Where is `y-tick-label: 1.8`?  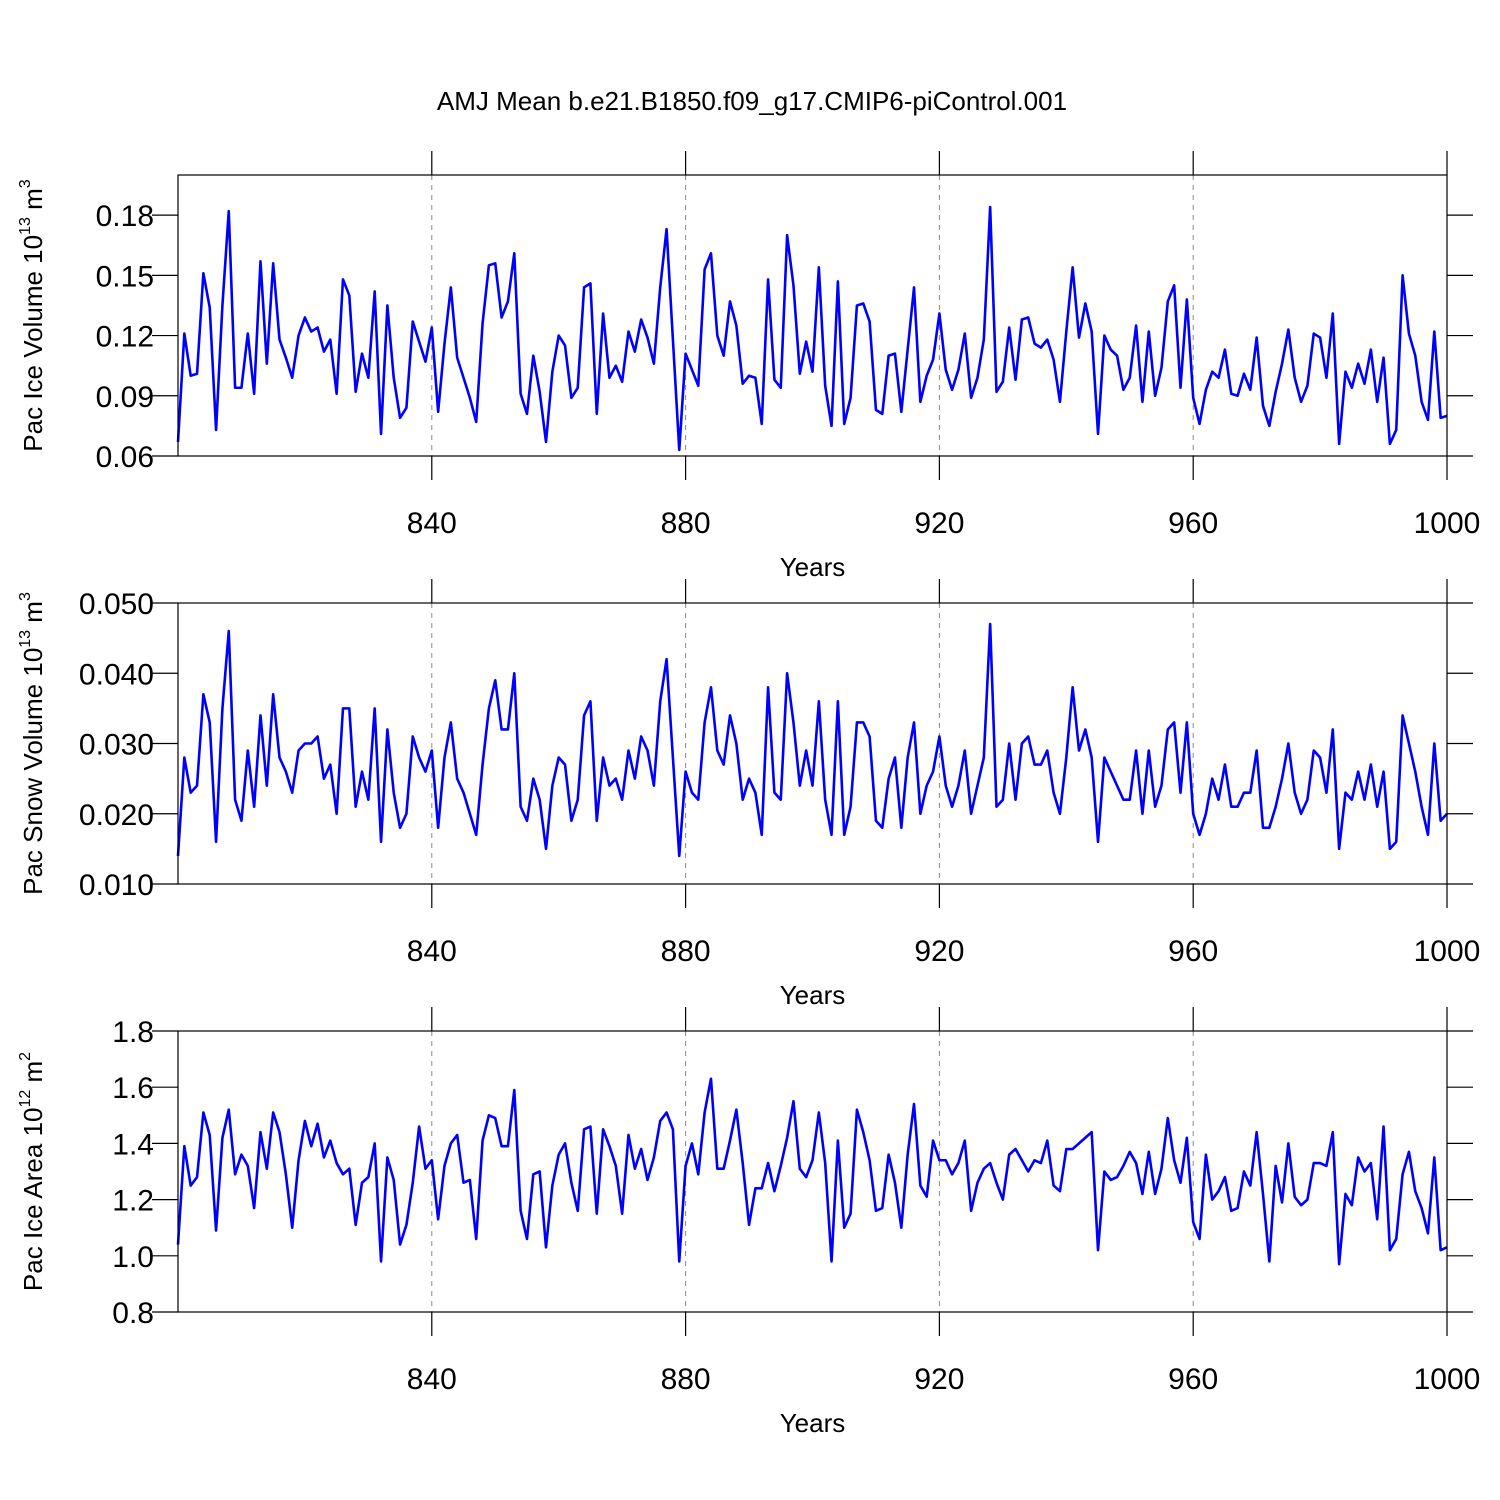 y-tick-label: 1.8 is located at coordinates (133, 1032).